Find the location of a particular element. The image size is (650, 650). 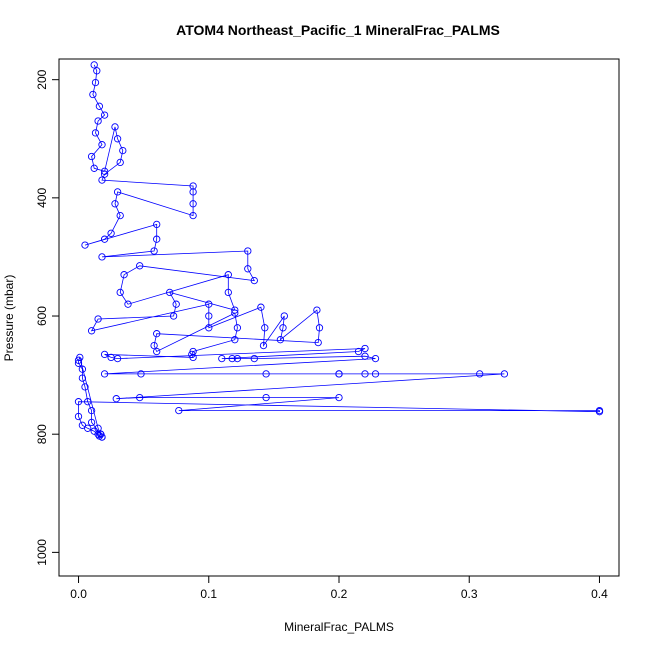

x-axis: 0.0 0.1 0.2 0.3 0.4 is located at coordinates (339, 588).